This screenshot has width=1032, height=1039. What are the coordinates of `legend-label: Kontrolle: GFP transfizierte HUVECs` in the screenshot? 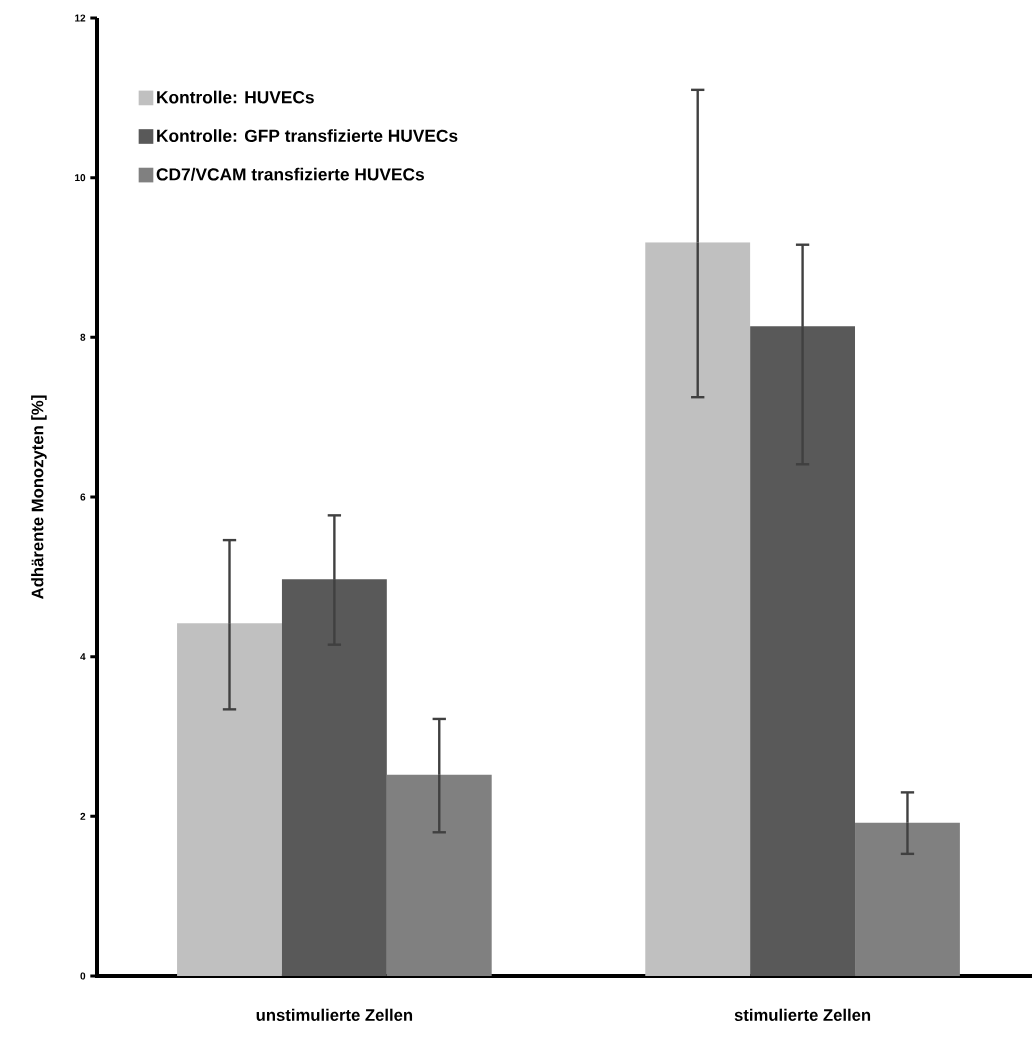 It's located at (307, 135).